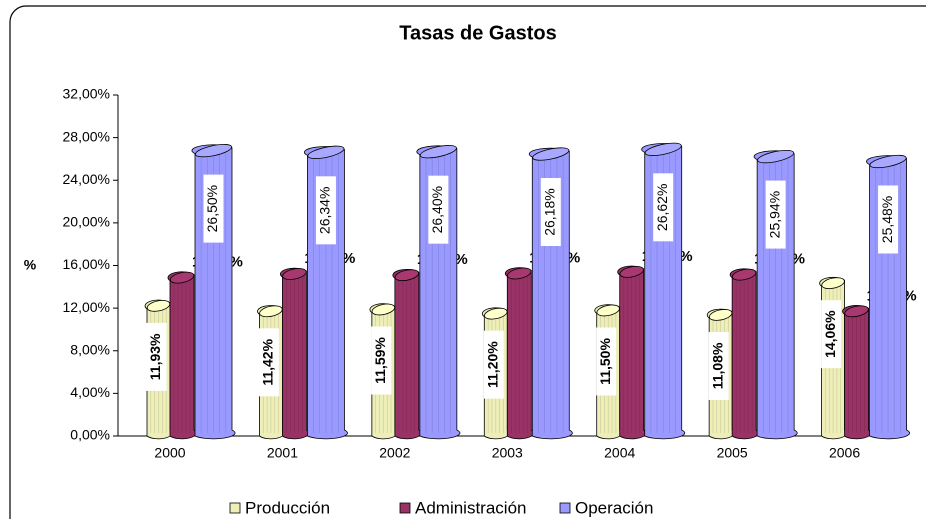 Image resolution: width=926 pixels, height=524 pixels. I want to click on legend-label: Administración, so click(471, 507).